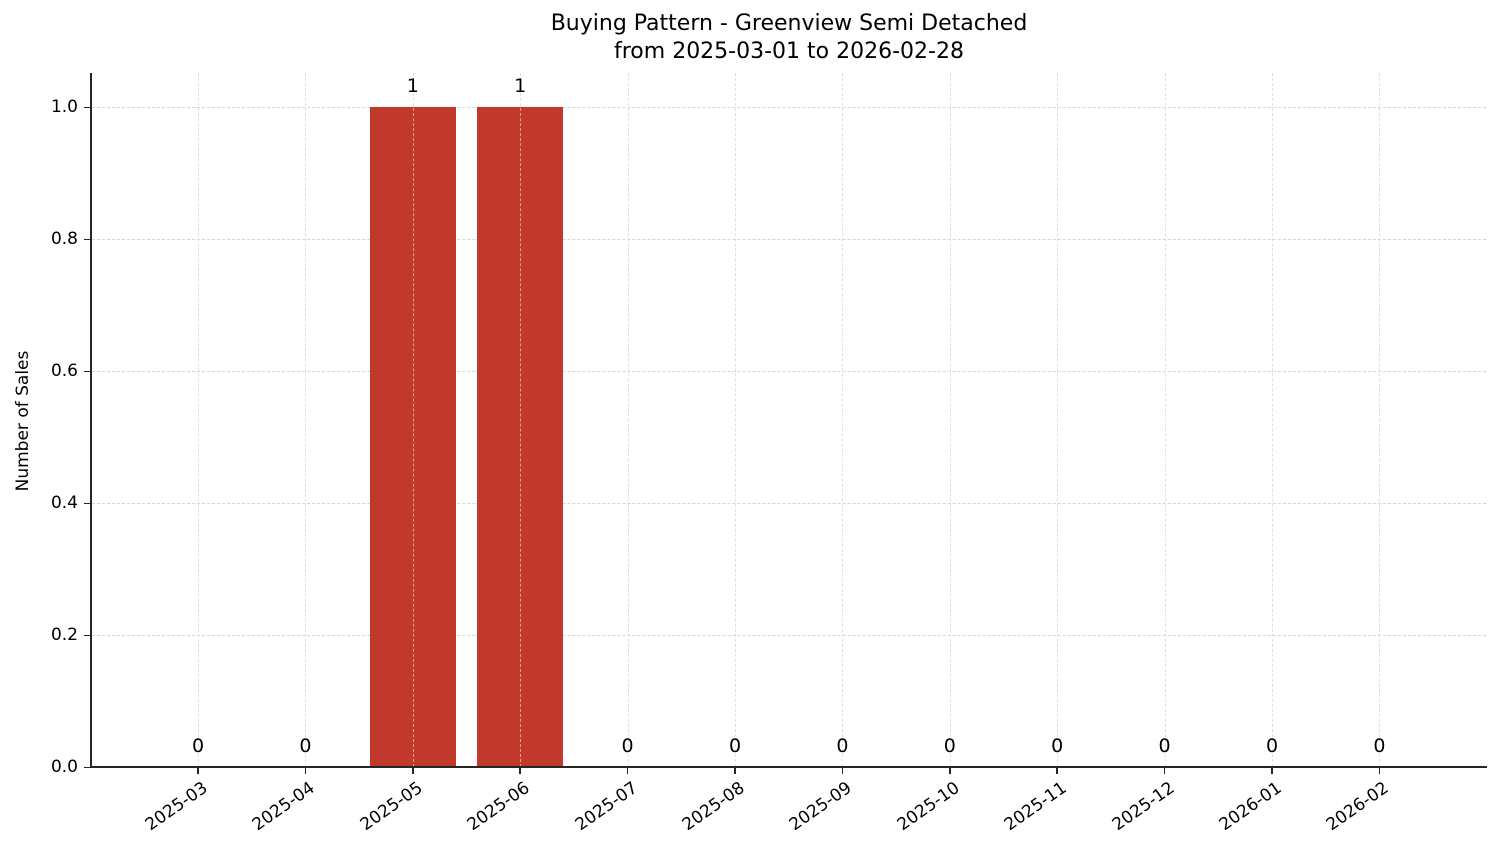 This screenshot has width=1501, height=863. I want to click on chart-title-line1: Buying Pattern - Greenview Semi Detached, so click(789, 23).